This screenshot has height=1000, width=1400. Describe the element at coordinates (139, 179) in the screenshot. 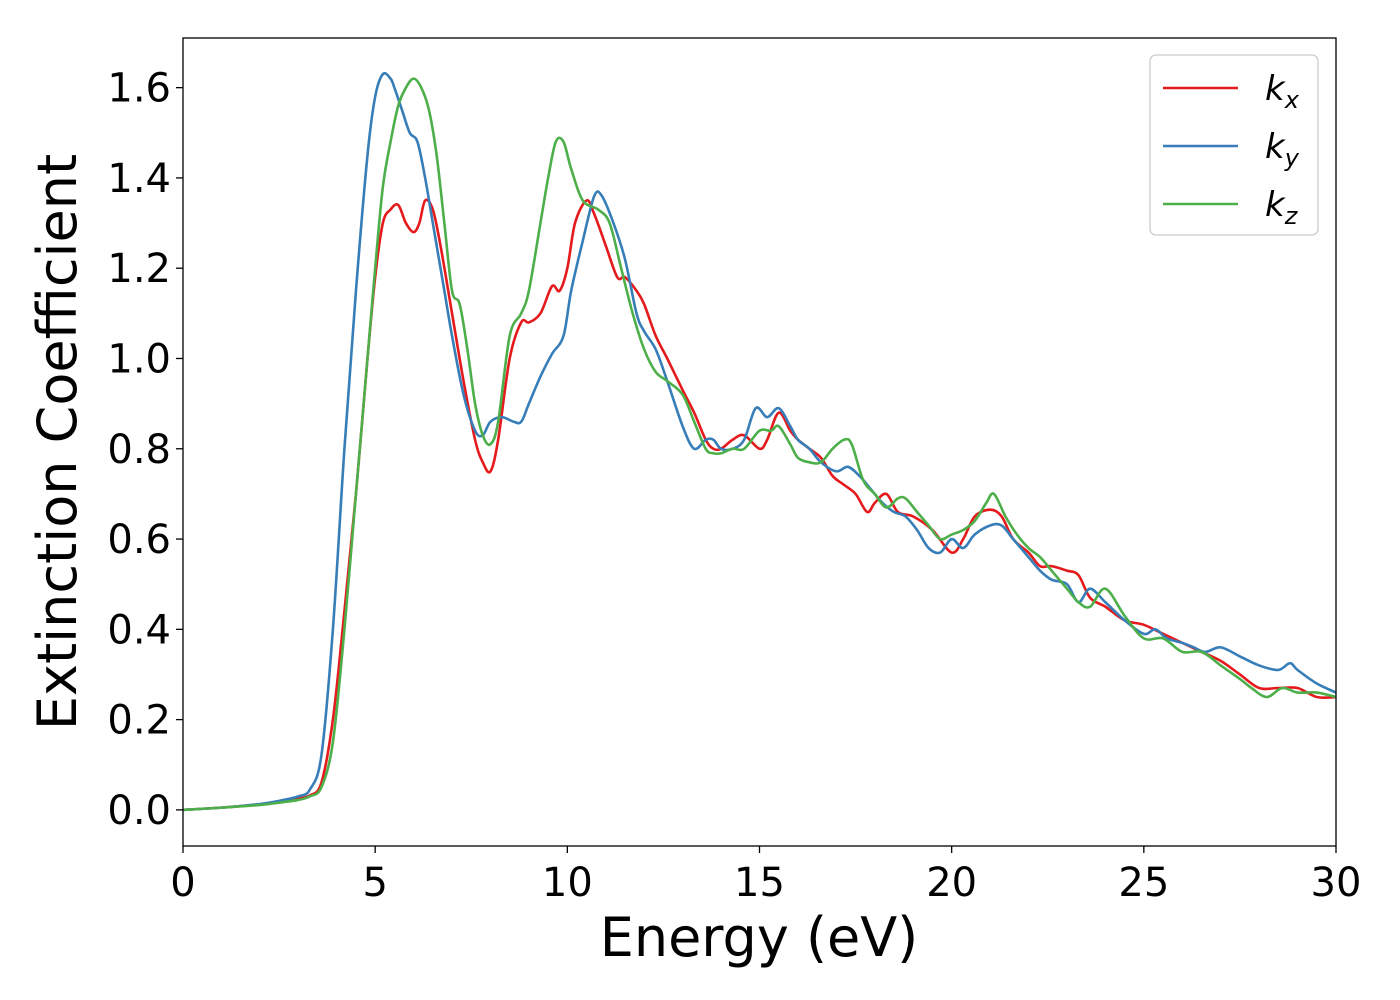

I see `y-tick-label: 1.4` at that location.